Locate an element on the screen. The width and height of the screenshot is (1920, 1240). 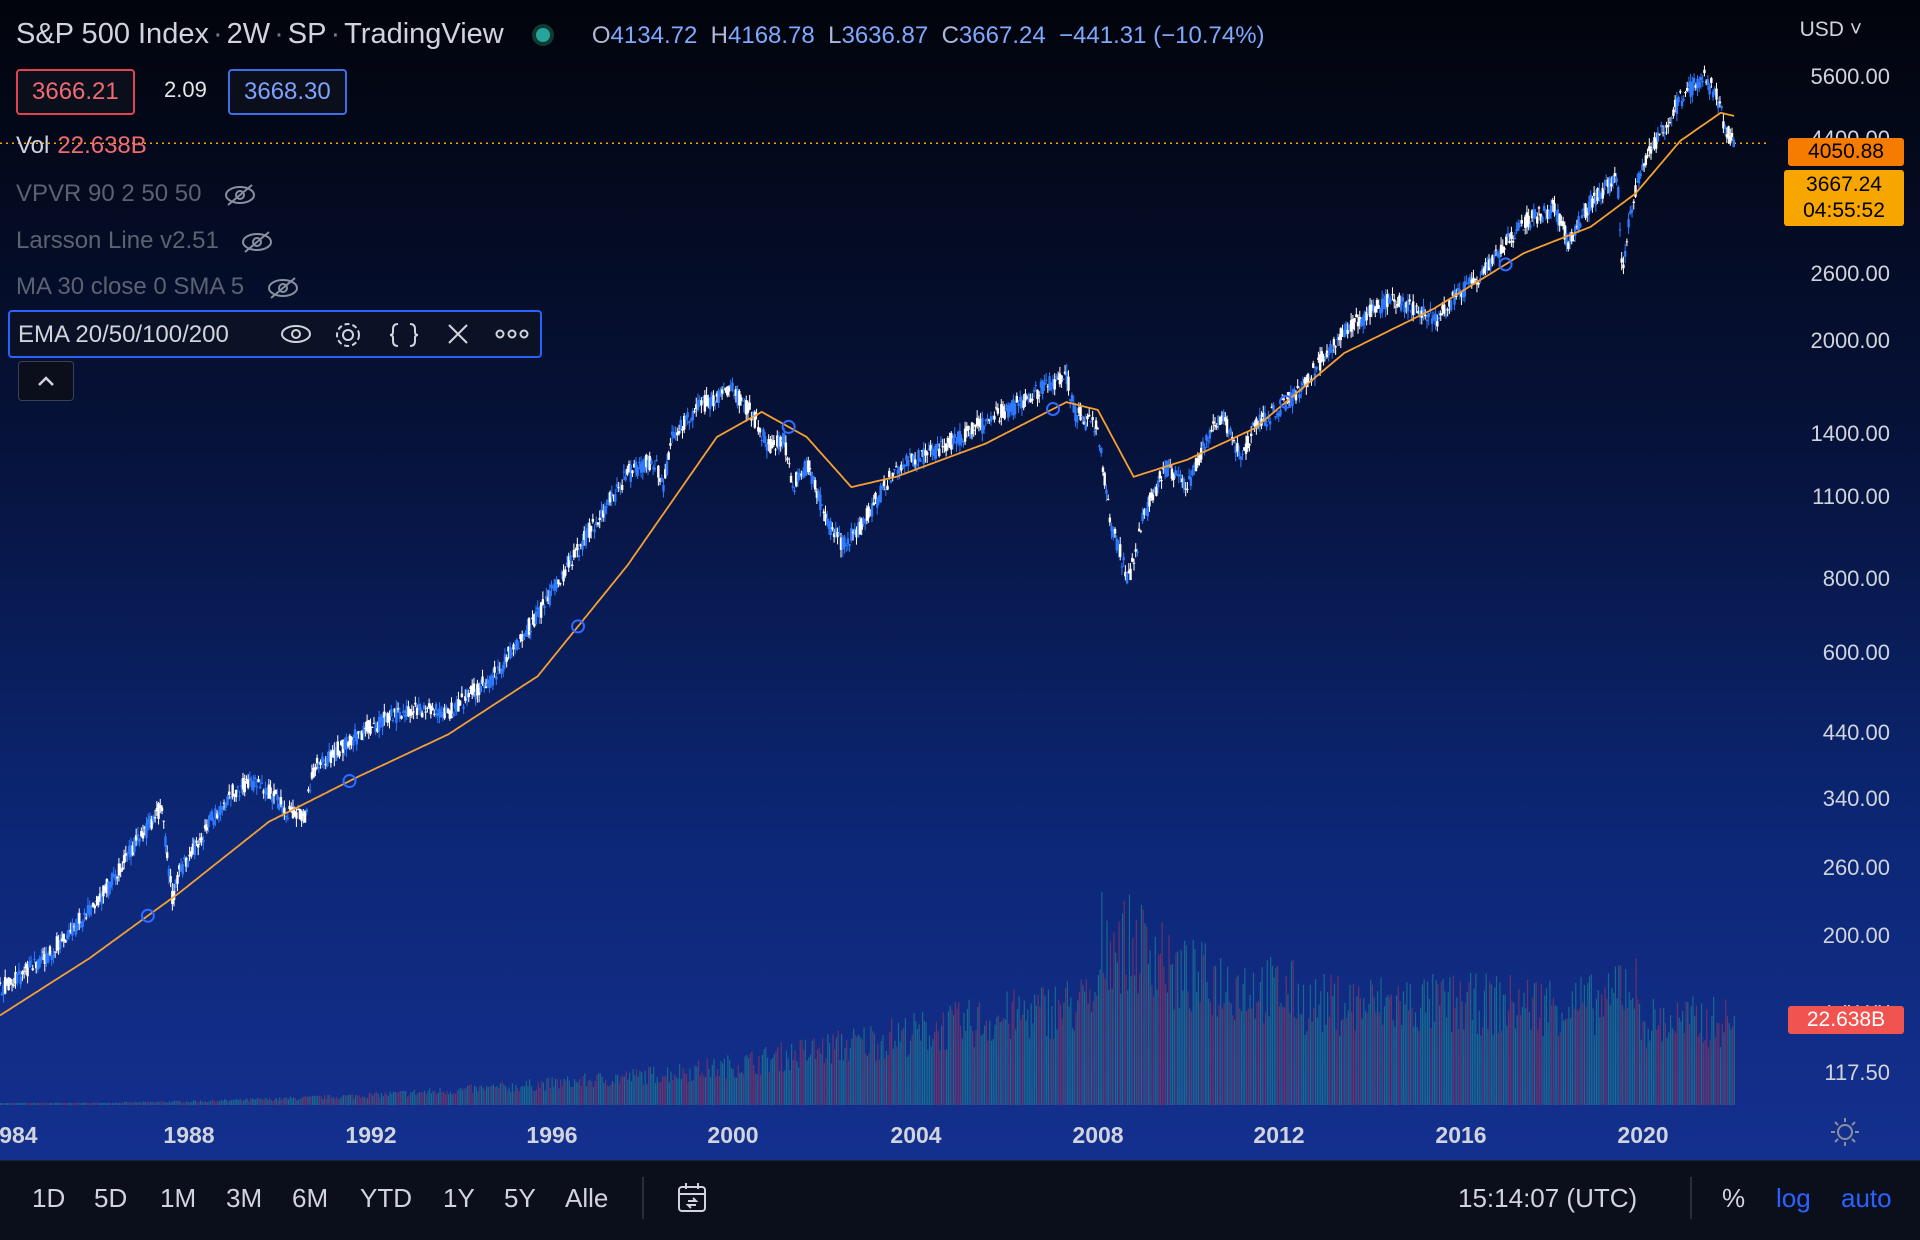
range-5y-button: 5Y is located at coordinates (520, 1198).